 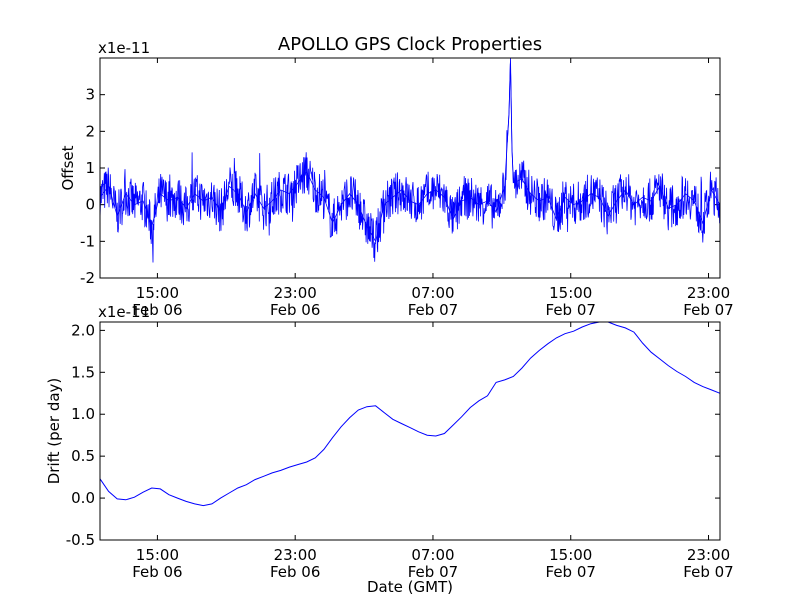 What do you see at coordinates (83, 498) in the screenshot?
I see `drift-y-tick-label: 0.0` at bounding box center [83, 498].